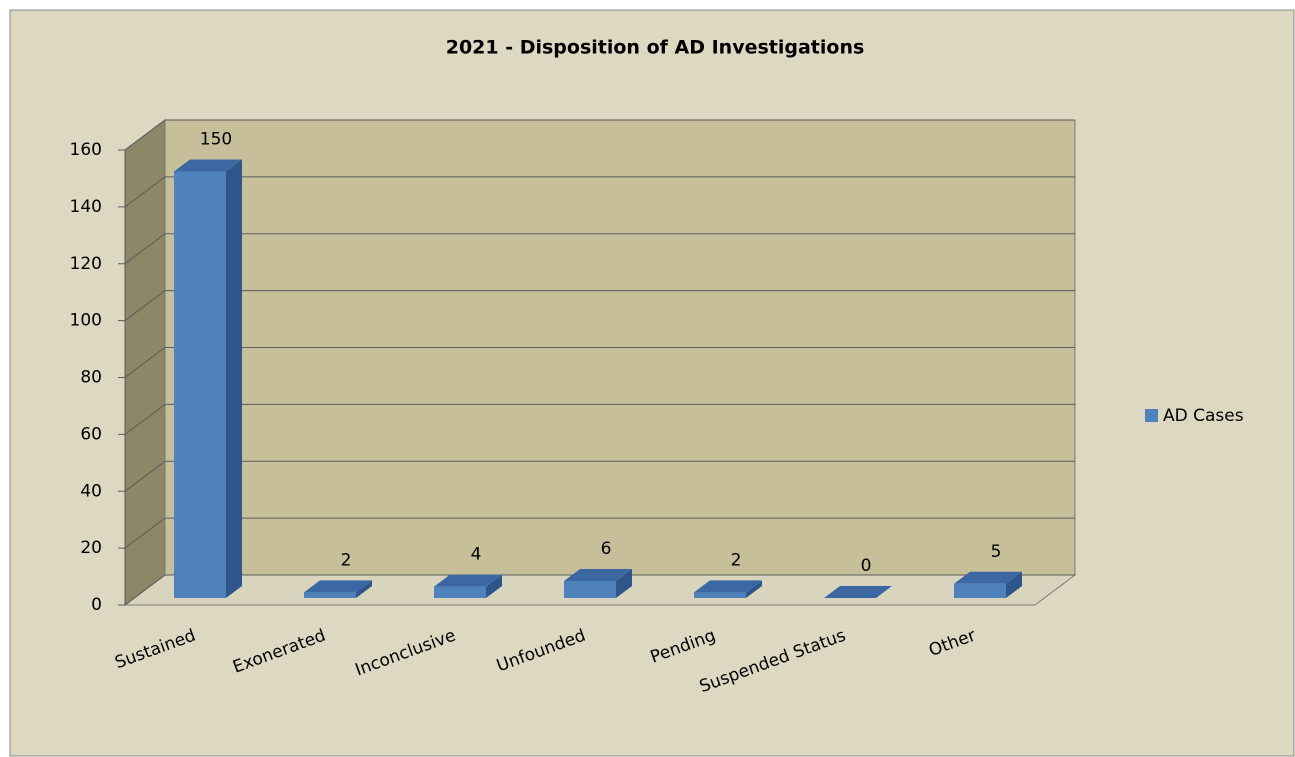  Describe the element at coordinates (1151, 415) in the screenshot. I see `legend-swatch` at that location.